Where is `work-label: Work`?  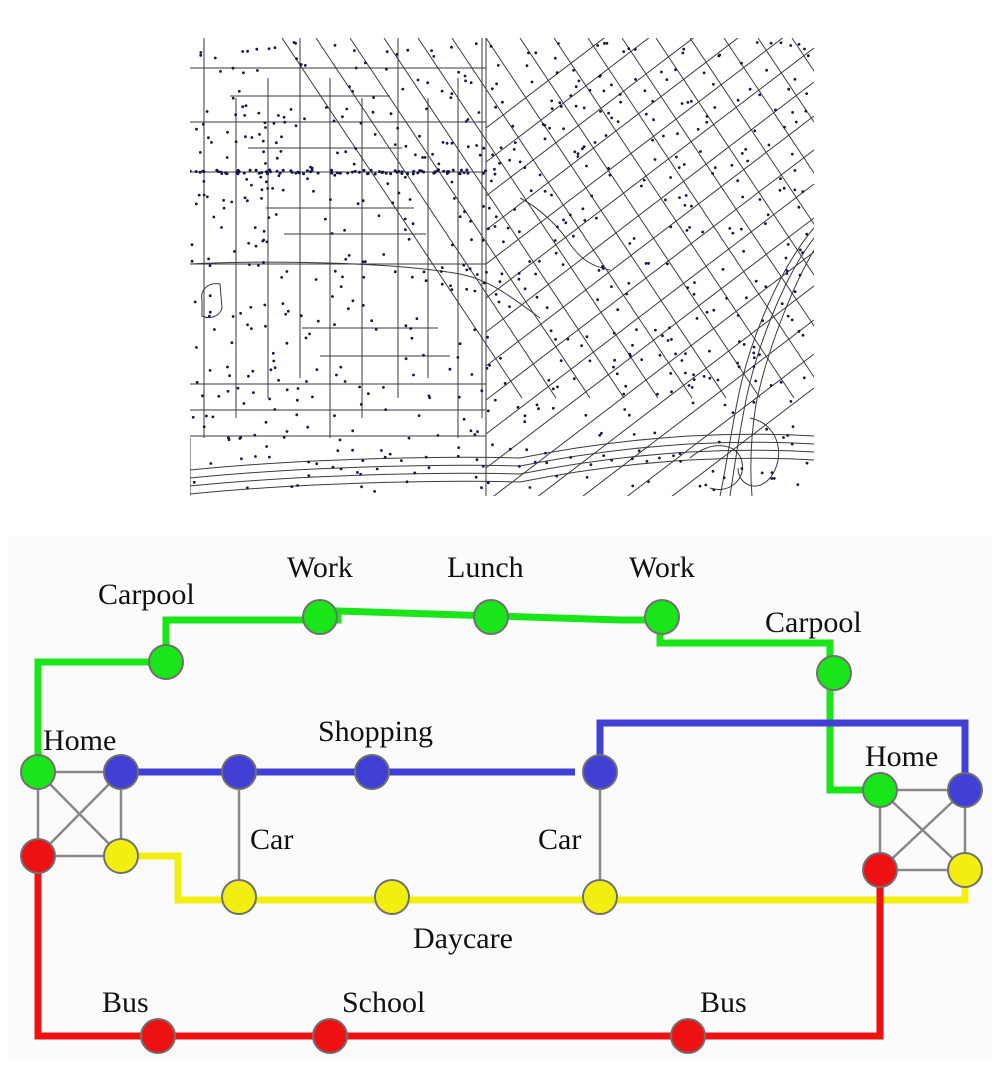 work-label: Work is located at coordinates (320, 567).